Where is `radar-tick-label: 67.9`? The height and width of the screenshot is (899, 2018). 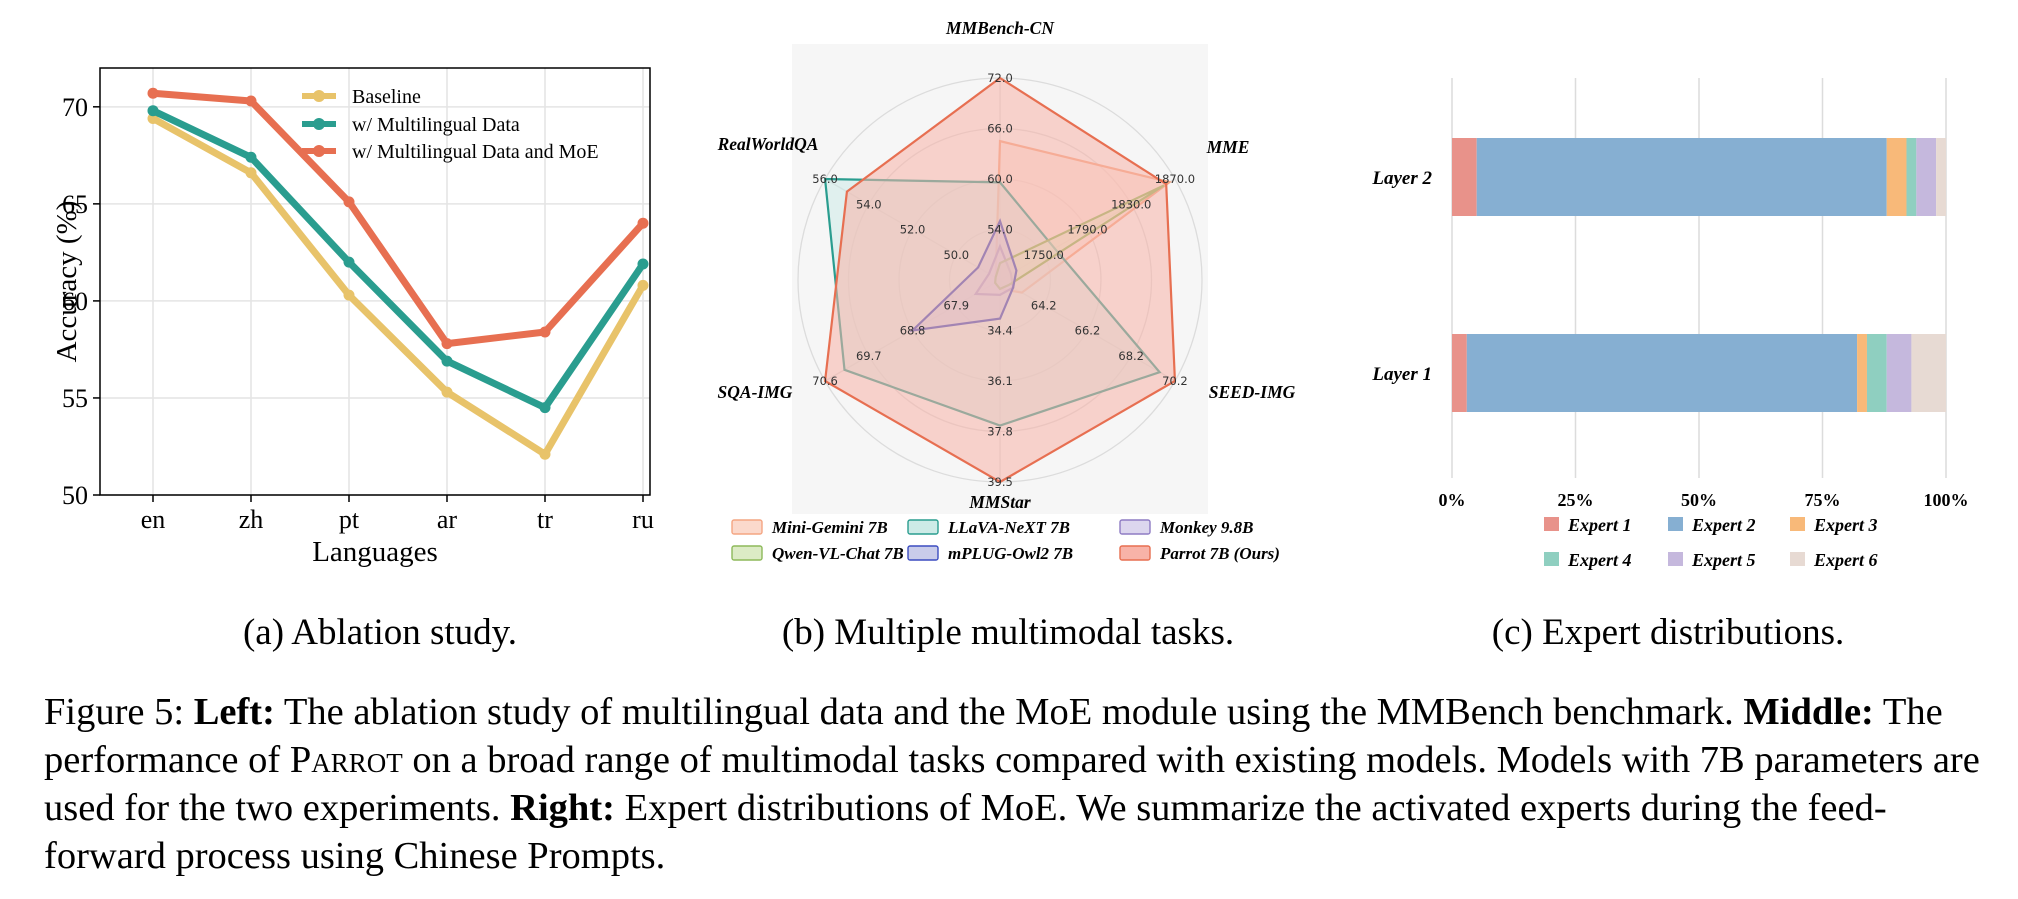
radar-tick-label: 67.9 is located at coordinates (956, 305).